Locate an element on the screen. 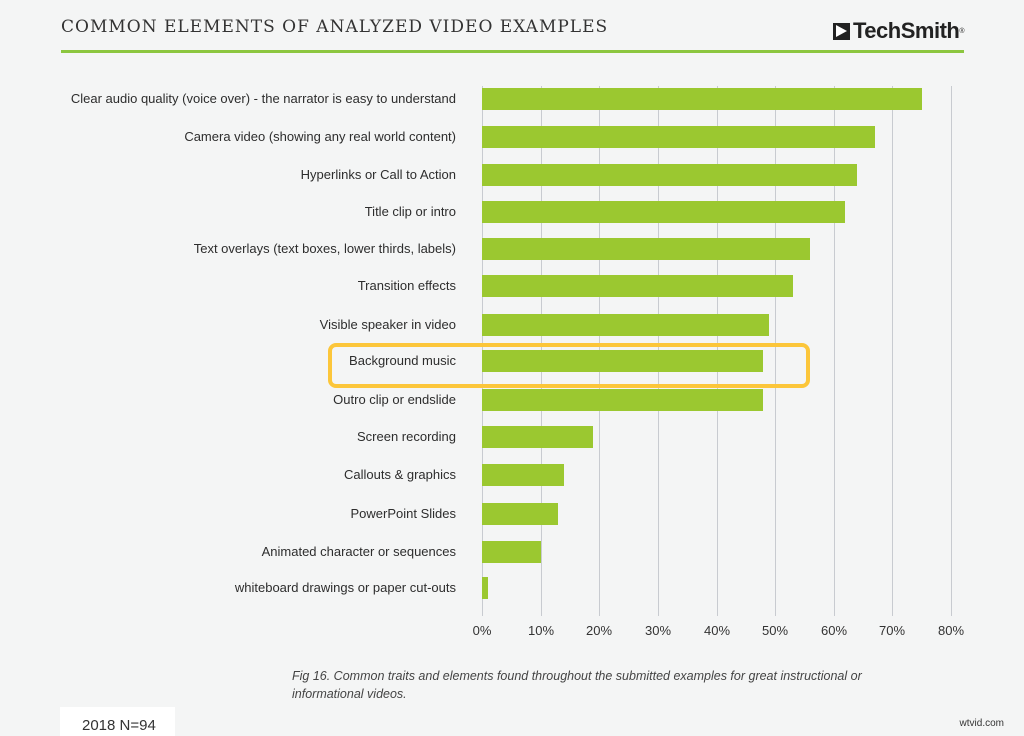 The width and height of the screenshot is (1024, 736). highlight-box is located at coordinates (569, 365).